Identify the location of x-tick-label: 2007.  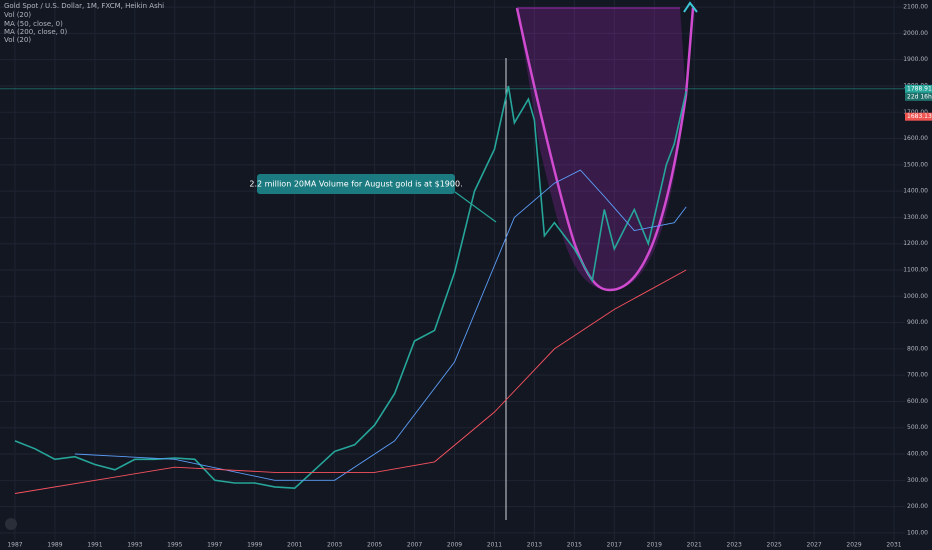
(414, 545).